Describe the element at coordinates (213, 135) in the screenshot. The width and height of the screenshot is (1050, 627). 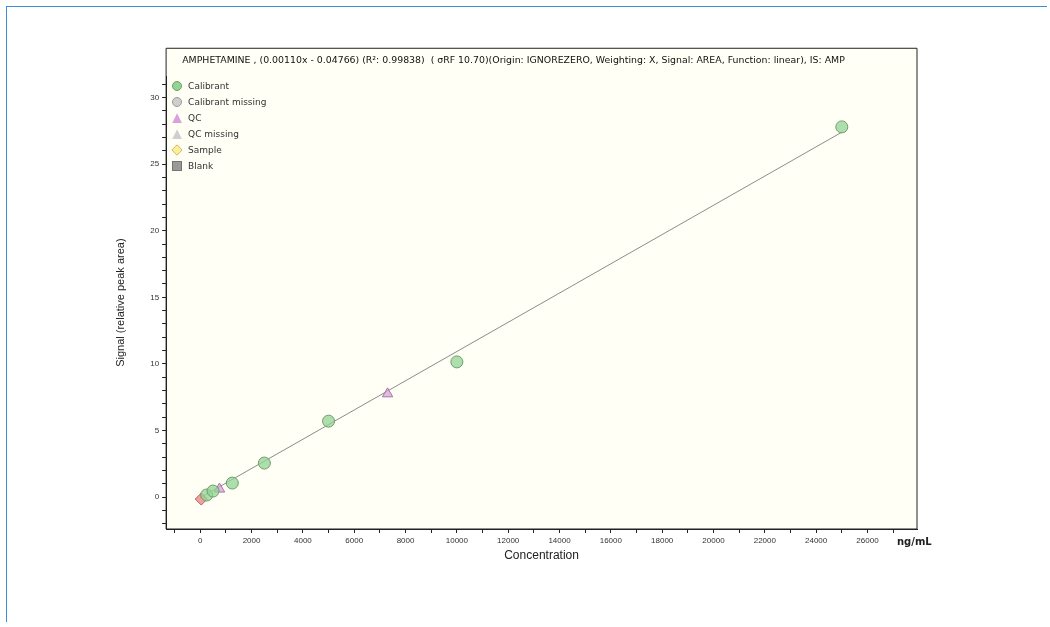
I see `legend-label: QC missing` at that location.